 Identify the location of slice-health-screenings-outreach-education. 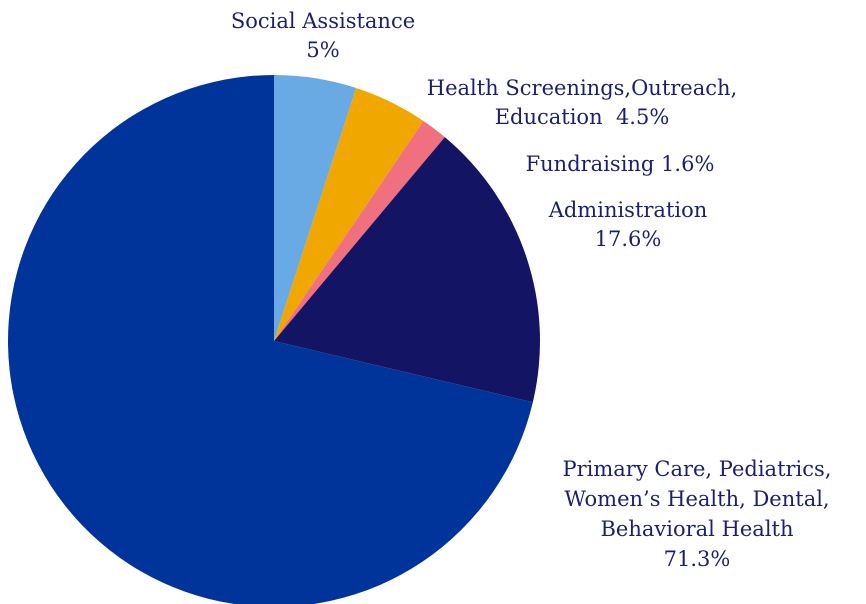
(349, 215).